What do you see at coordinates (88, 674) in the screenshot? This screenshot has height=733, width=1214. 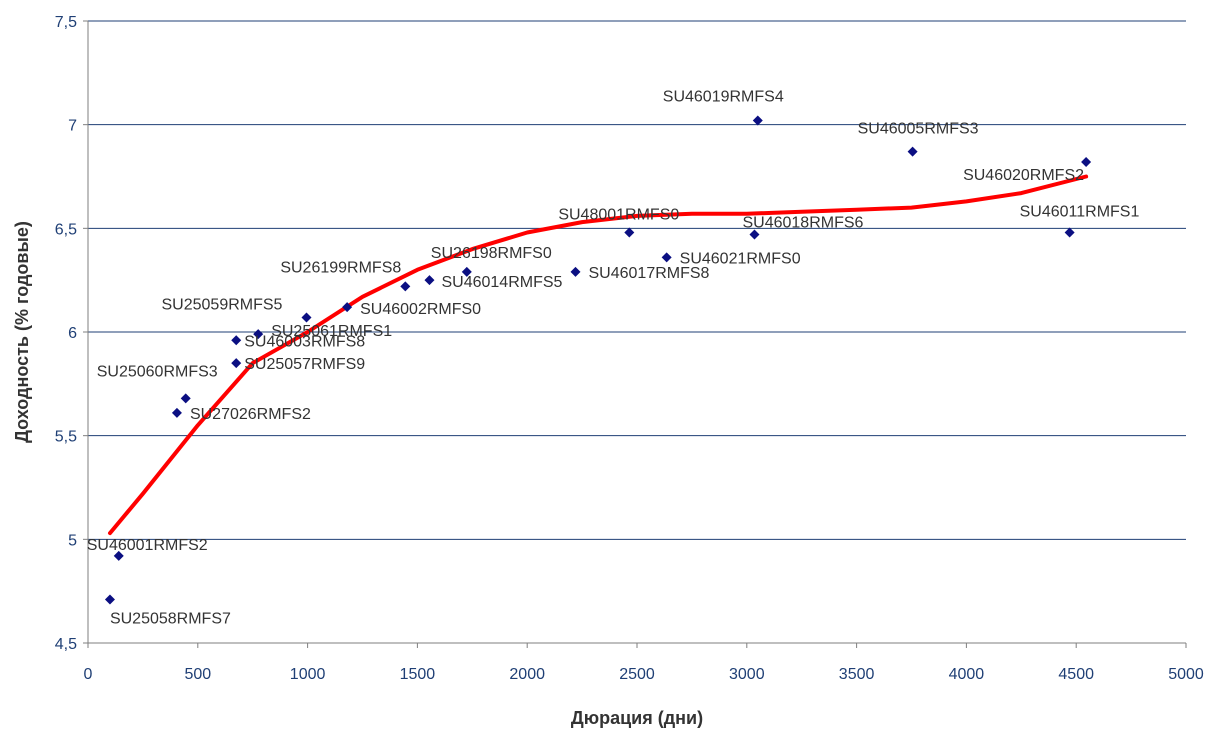 I see `x-tick-label: 0` at bounding box center [88, 674].